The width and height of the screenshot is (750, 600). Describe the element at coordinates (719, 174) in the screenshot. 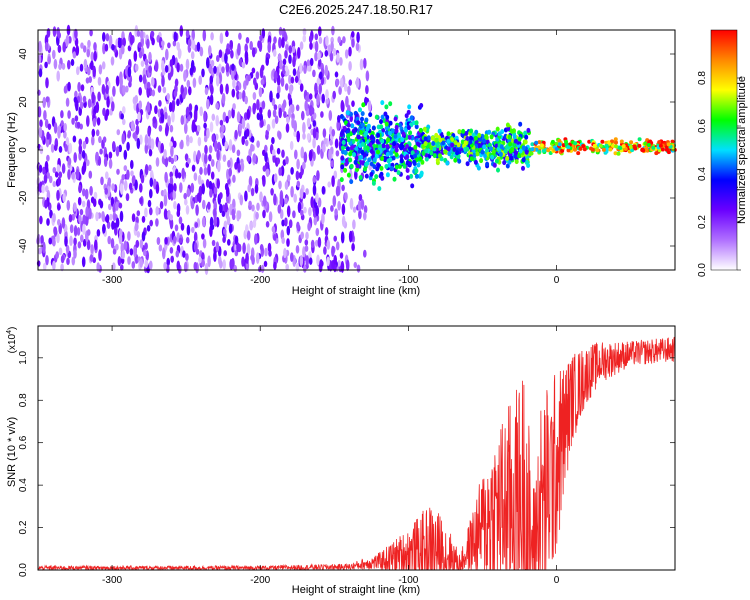

I see `colorbar-ticks: 0.0 0.2 0.4 0.6 0.8` at that location.